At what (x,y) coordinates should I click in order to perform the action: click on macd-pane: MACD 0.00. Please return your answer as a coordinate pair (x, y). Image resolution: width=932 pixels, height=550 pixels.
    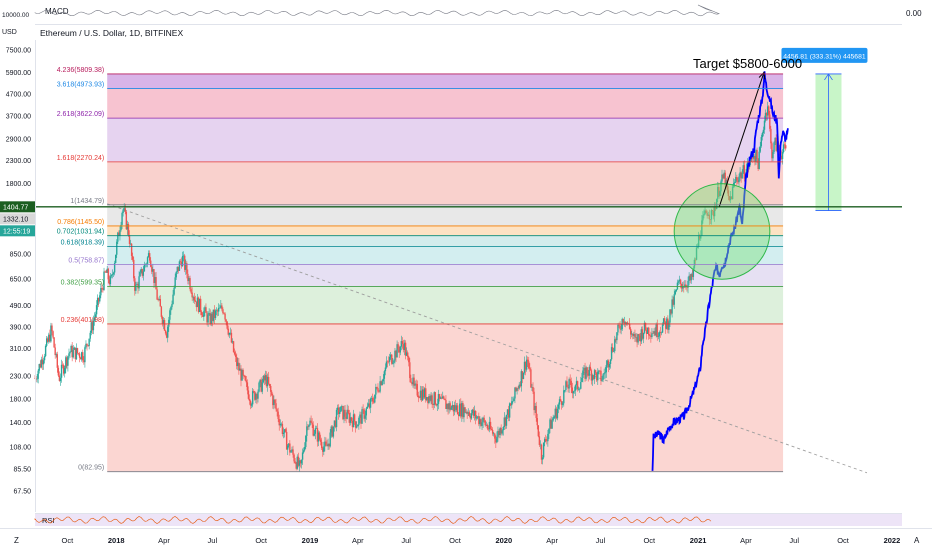
    Looking at the image, I should click on (478, 13).